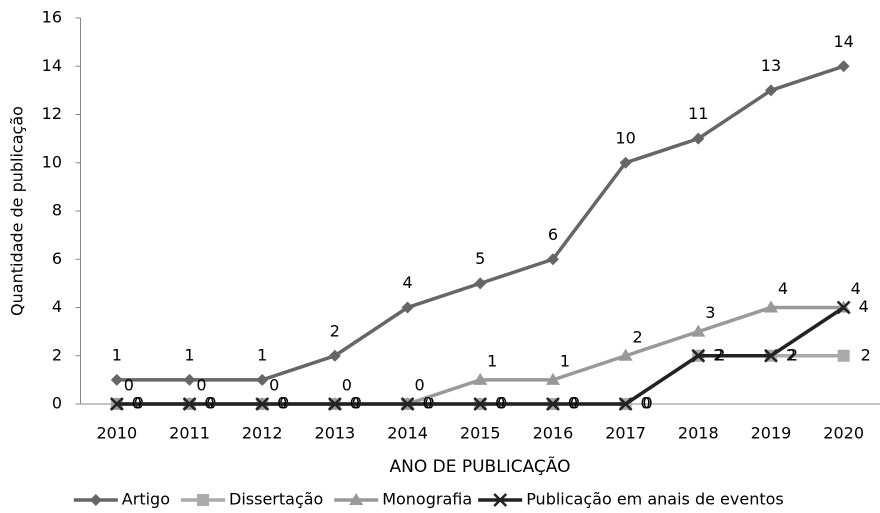  Describe the element at coordinates (480, 433) in the screenshot. I see `x-tick-label: 2015` at that location.